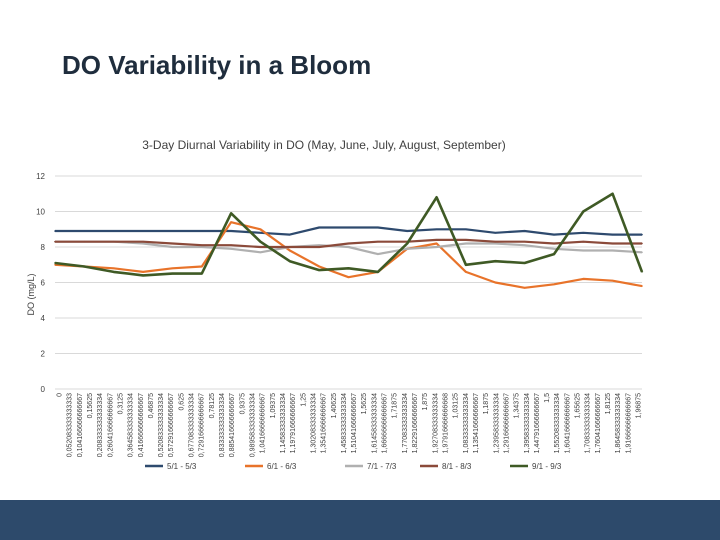  What do you see at coordinates (446, 423) in the screenshot?
I see `x-tick-label: 1,97916666666668` at bounding box center [446, 423].